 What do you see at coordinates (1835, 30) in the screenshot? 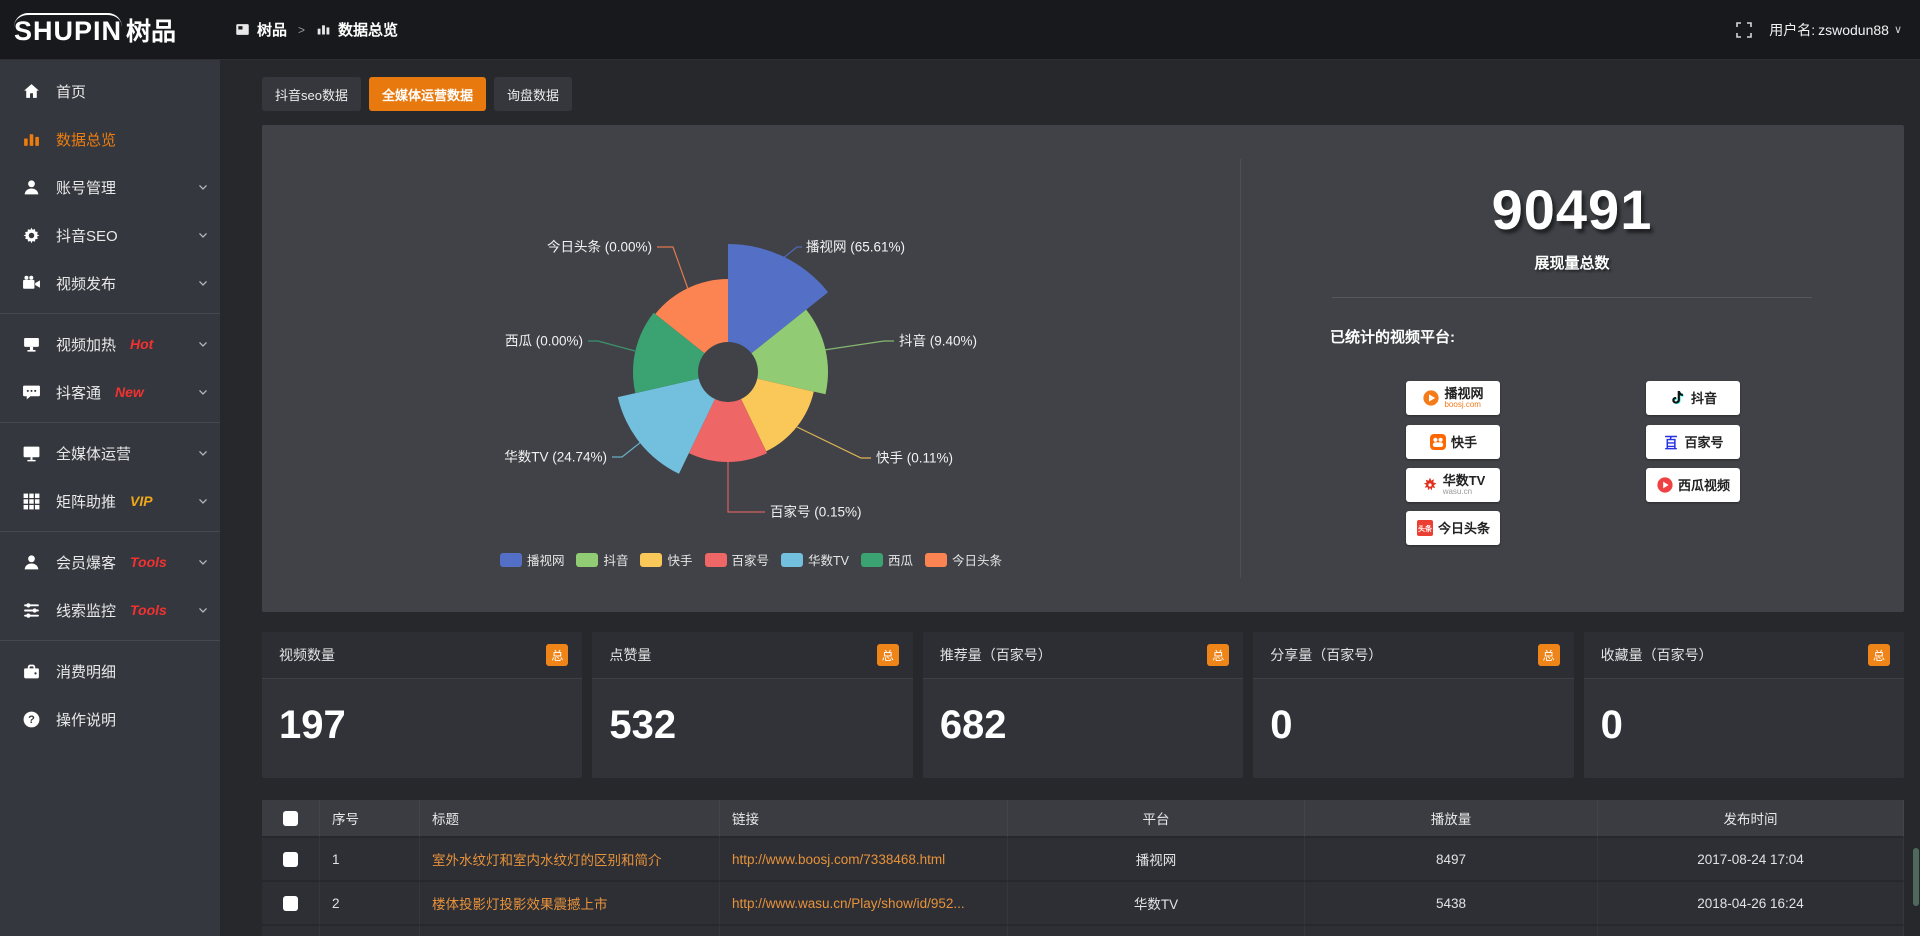
I see `user-menu: 用户名: zswodun88 ∨` at bounding box center [1835, 30].